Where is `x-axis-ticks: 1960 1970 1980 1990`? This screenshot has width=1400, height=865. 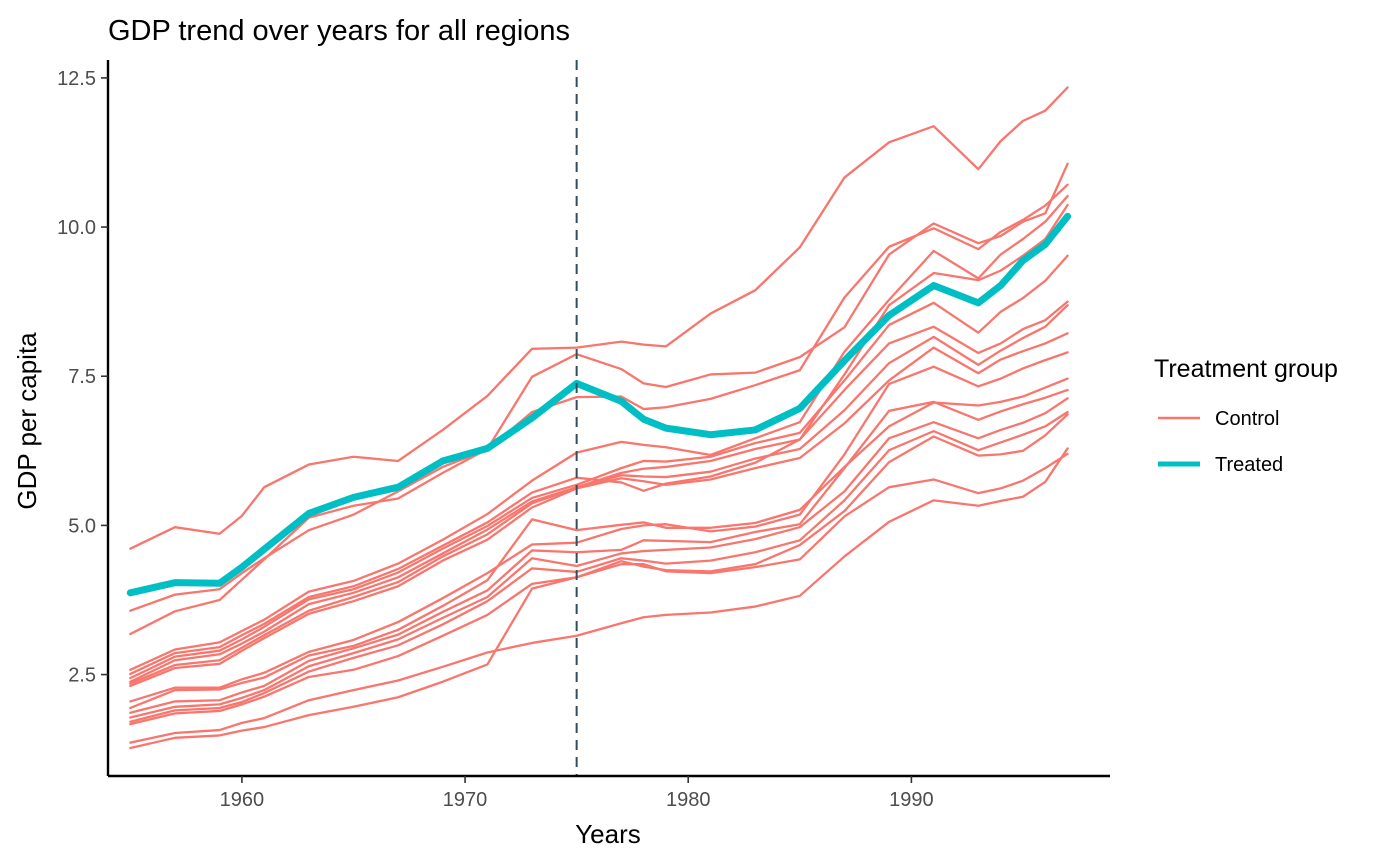 x-axis-ticks: 1960 1970 1980 1990 is located at coordinates (577, 793).